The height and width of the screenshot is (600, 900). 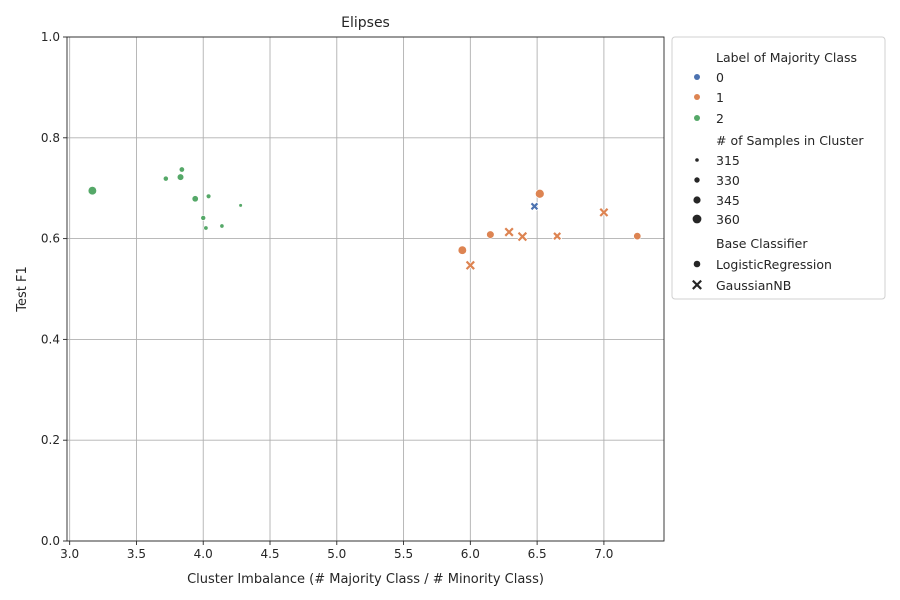 What do you see at coordinates (50, 339) in the screenshot?
I see `y-tick-label: 0.4` at bounding box center [50, 339].